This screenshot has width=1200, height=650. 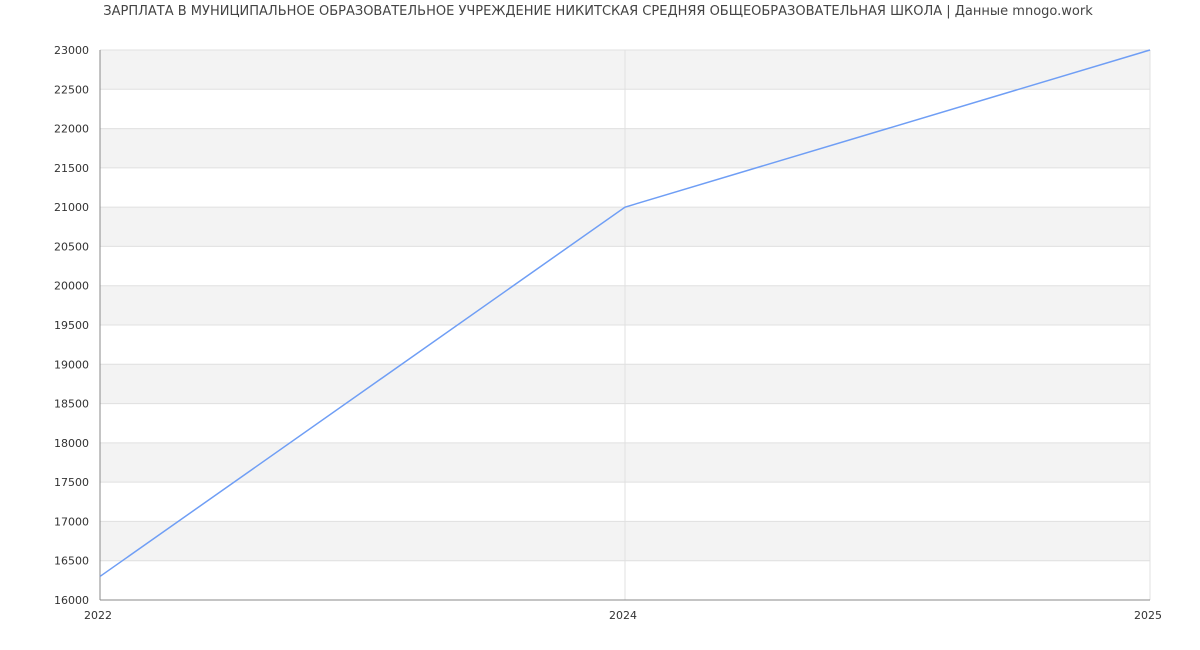 I want to click on y-tick-label: 20000, so click(x=71, y=286).